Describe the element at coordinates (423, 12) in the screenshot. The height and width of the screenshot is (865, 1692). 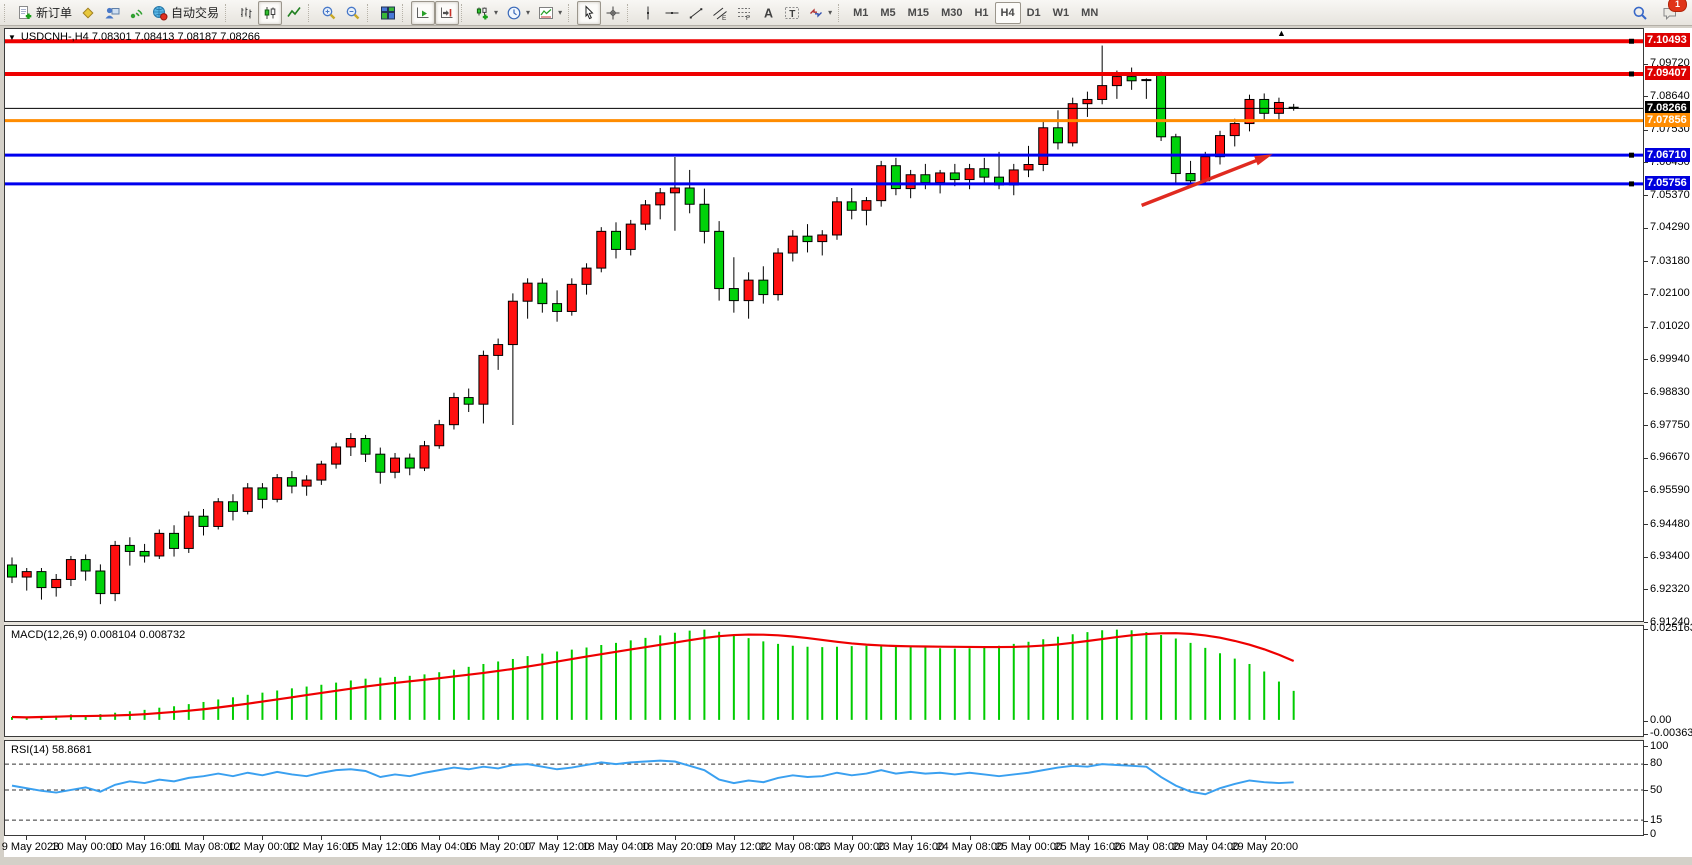
I see `auto-scroll-button` at that location.